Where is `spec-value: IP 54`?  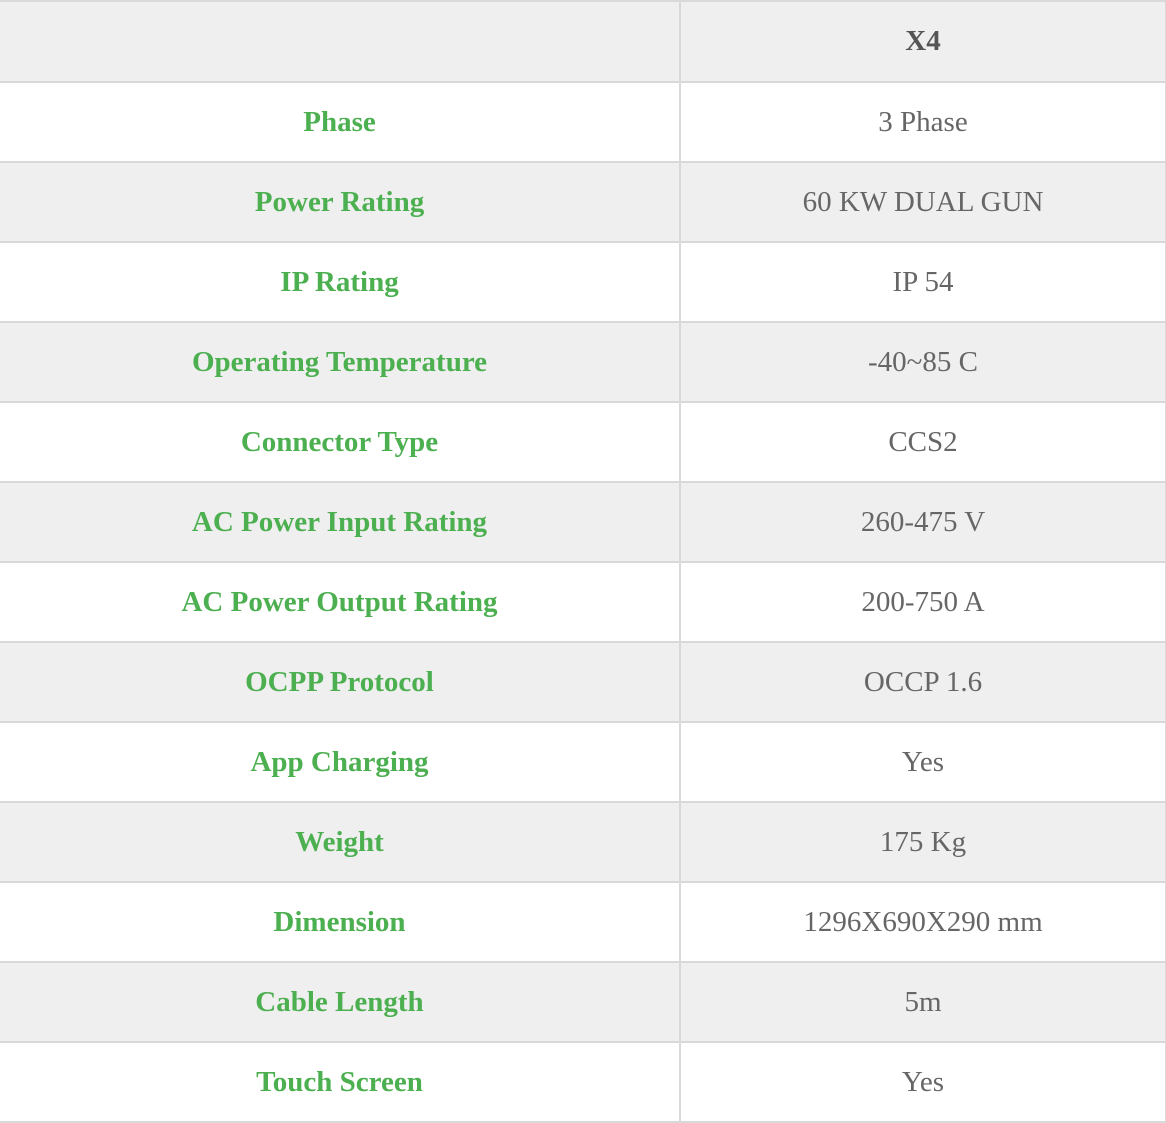 spec-value: IP 54 is located at coordinates (922, 282).